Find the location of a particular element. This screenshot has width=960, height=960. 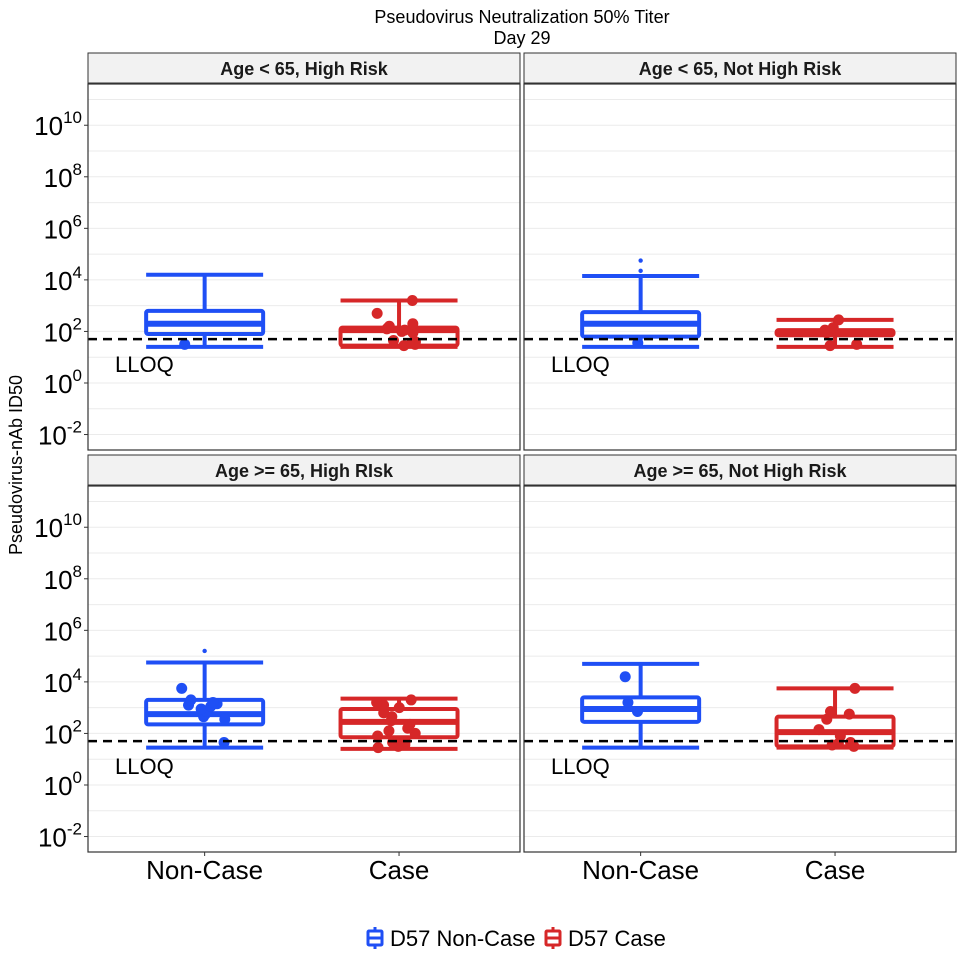

panel-title: Age >= 65, Not High Risk is located at coordinates (740, 471).